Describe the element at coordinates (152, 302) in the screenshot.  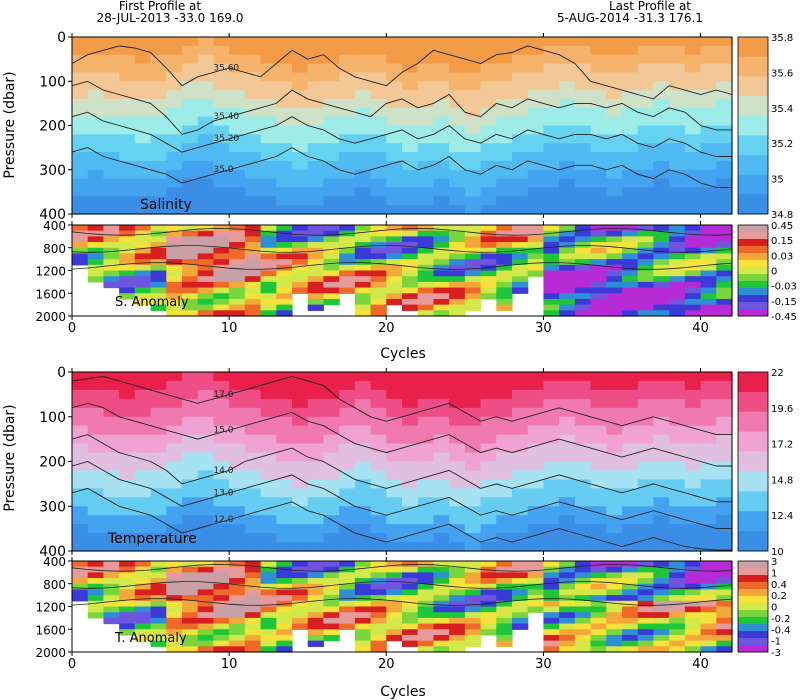
I see `salinity-anomaly-title: S. Anomaly` at that location.